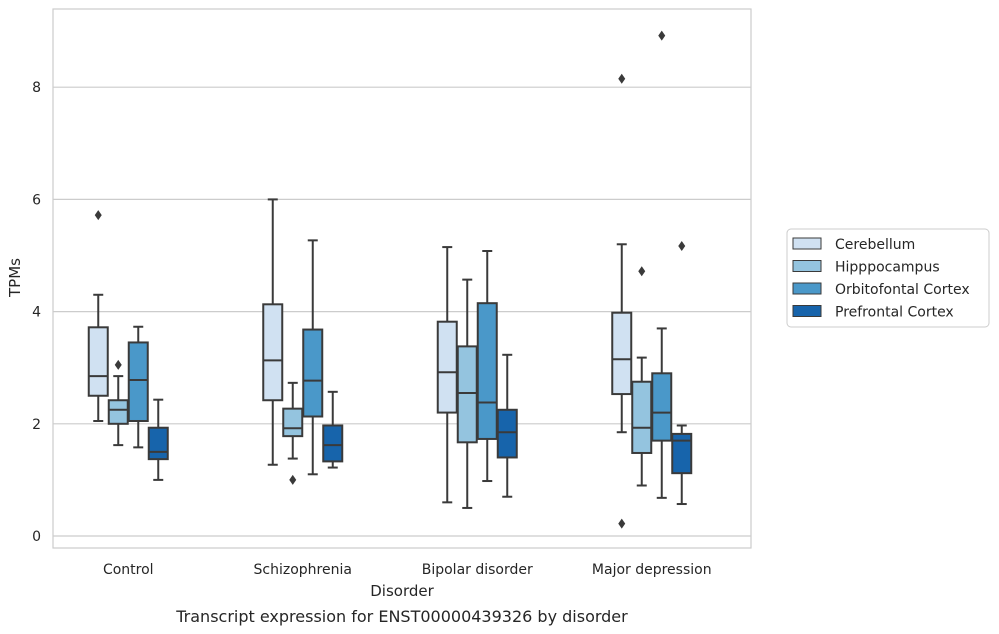  What do you see at coordinates (303, 570) in the screenshot?
I see `x-tick-label: Schizophrenia` at bounding box center [303, 570].